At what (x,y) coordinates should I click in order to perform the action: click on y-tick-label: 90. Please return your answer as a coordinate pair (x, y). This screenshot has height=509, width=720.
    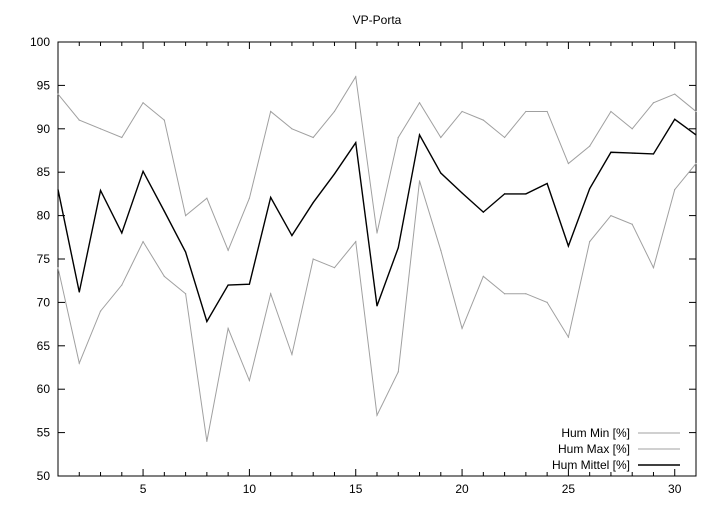
    Looking at the image, I should click on (44, 129).